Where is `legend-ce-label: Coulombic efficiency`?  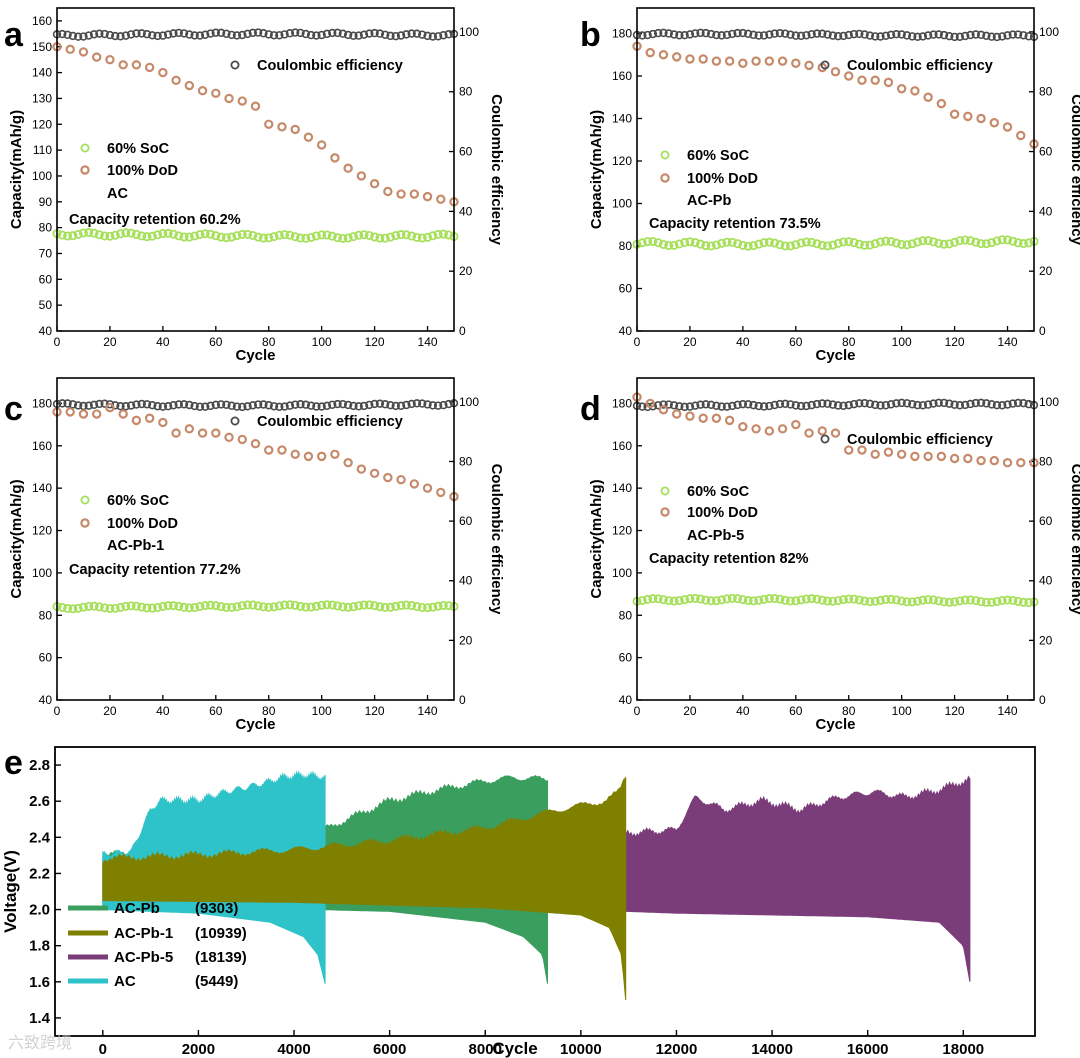
legend-ce-label: Coulombic efficiency is located at coordinates (330, 66).